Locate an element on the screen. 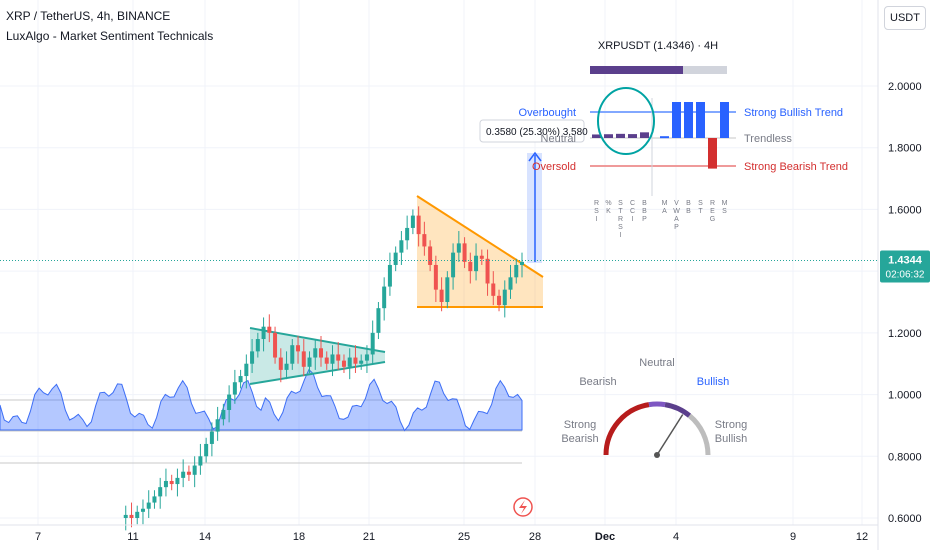 The width and height of the screenshot is (932, 550). panel-title: XRPUSDT (1.4346) · 4H is located at coordinates (658, 46).